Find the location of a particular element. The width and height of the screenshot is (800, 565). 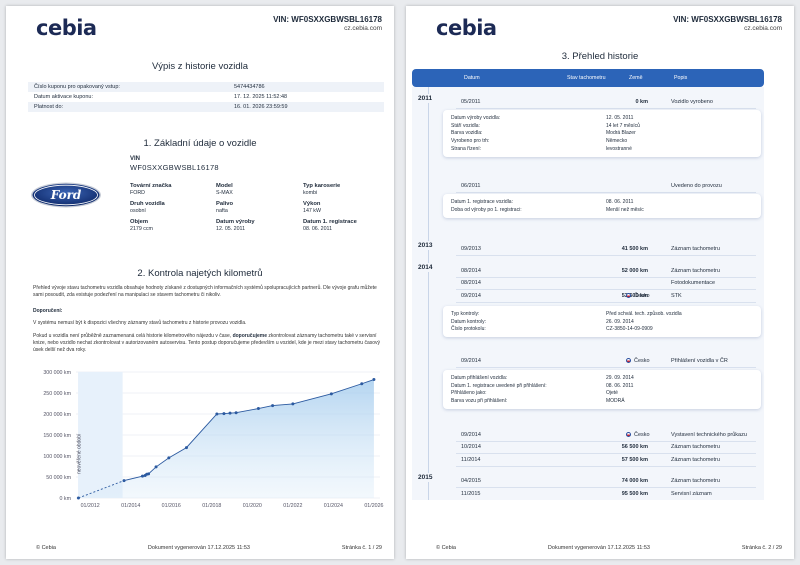

unverified-region is located at coordinates (100, 435).